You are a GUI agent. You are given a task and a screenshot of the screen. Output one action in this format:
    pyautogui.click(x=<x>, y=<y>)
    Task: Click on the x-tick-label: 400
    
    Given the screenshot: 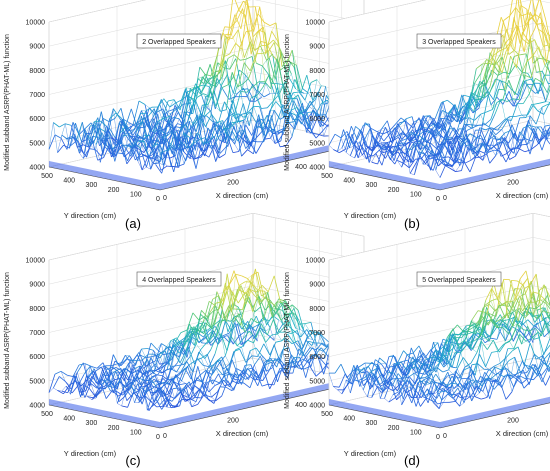 What is the action you would take?
    pyautogui.click(x=301, y=405)
    